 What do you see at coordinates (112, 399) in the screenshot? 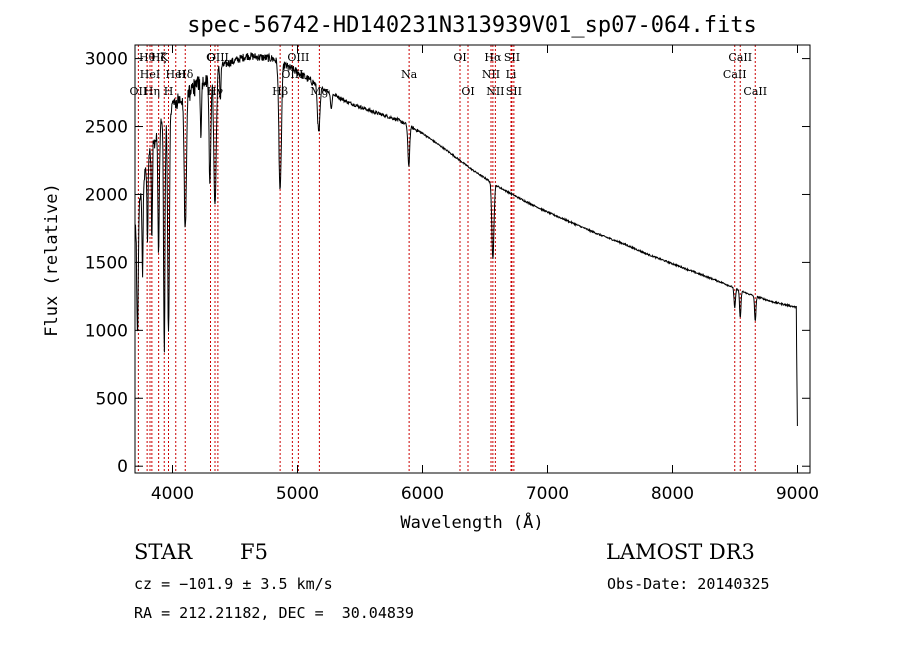
I see `y-tick-label: 500` at bounding box center [112, 399].